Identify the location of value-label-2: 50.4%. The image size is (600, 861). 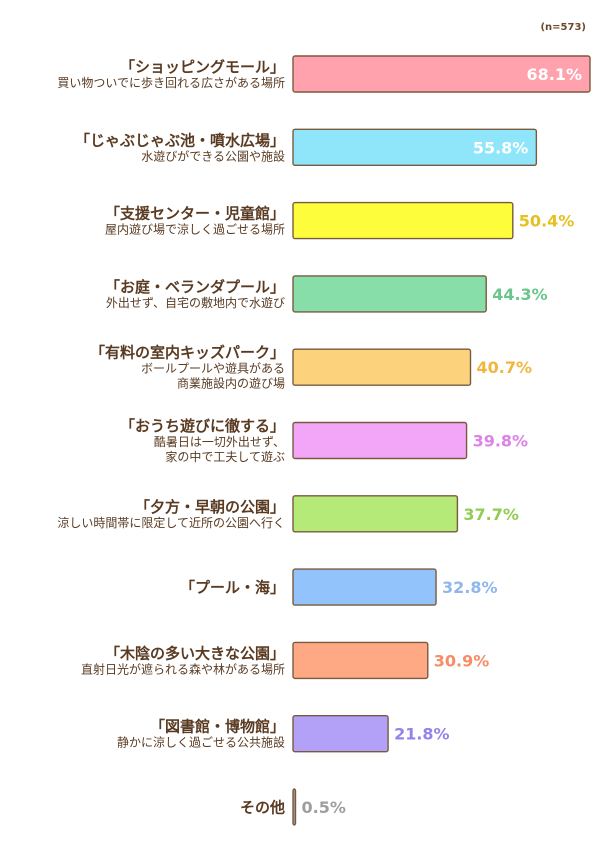
(547, 221).